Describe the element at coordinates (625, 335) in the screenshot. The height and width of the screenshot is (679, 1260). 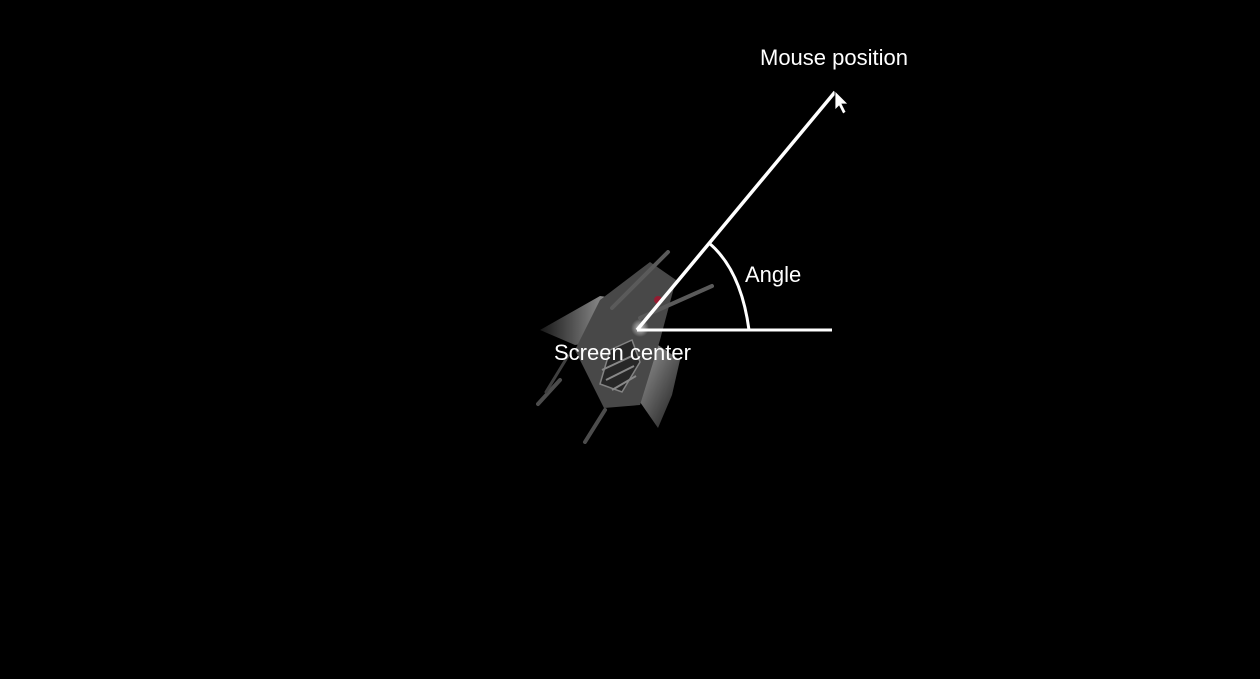
I see `ship-hull` at that location.